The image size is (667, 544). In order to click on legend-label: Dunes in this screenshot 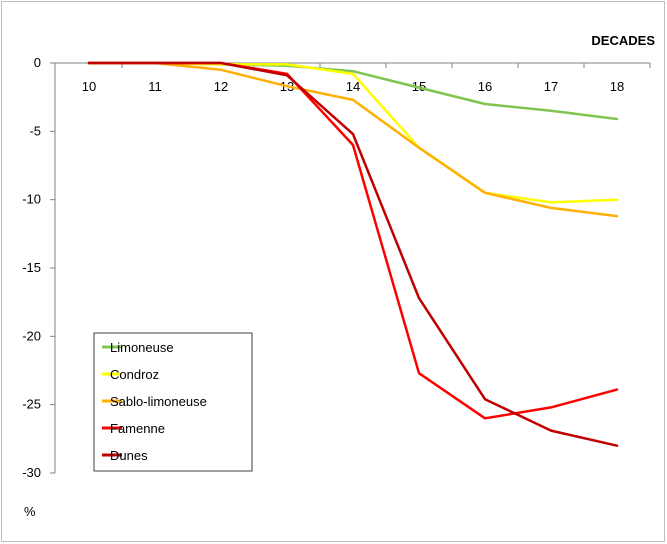, I will do `click(129, 455)`.